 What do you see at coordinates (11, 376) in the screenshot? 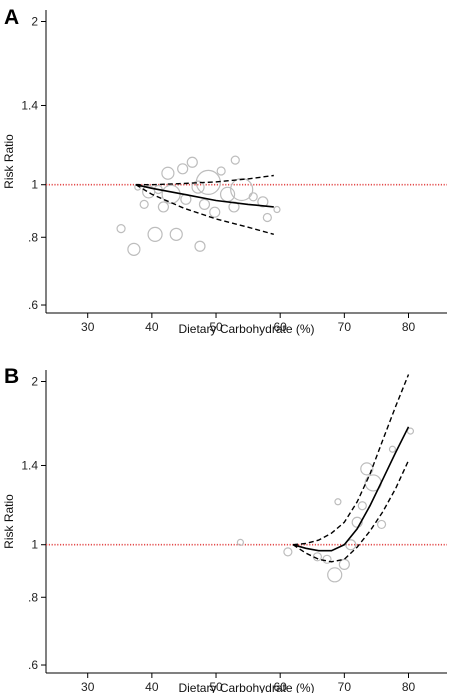
I see `panel-letter: B` at bounding box center [11, 376].